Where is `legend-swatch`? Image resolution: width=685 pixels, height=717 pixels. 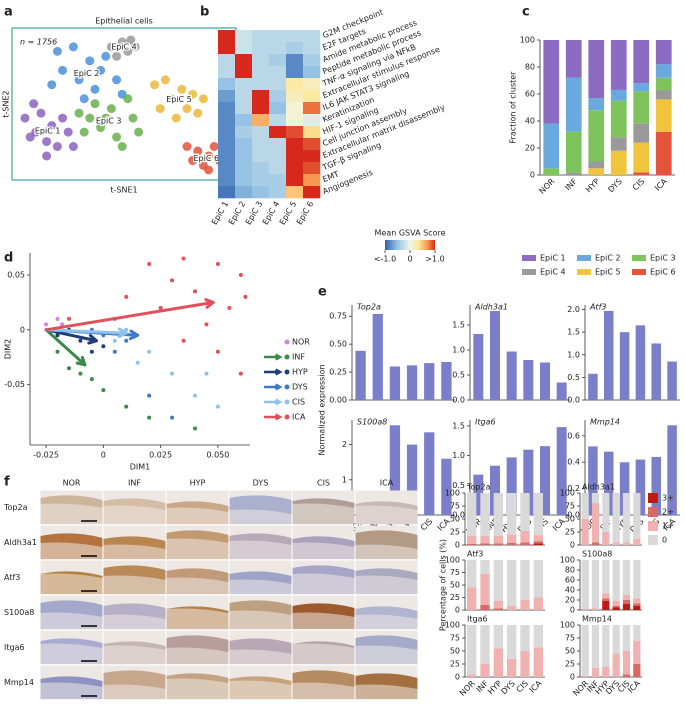
legend-swatch is located at coordinates (653, 540).